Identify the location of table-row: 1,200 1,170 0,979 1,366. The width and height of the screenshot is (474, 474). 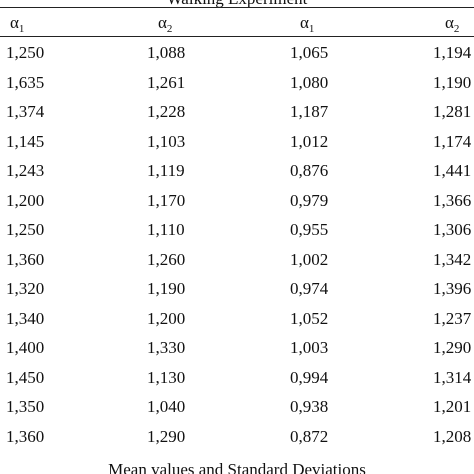
(237, 201).